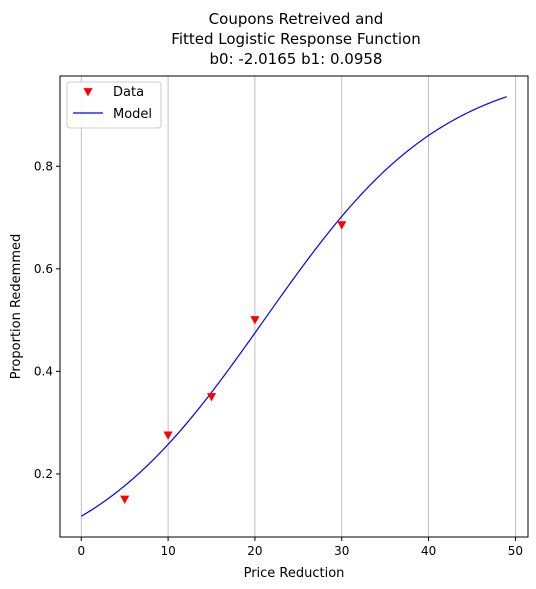 The image size is (536, 589). I want to click on x-tick-label: 10, so click(167, 551).